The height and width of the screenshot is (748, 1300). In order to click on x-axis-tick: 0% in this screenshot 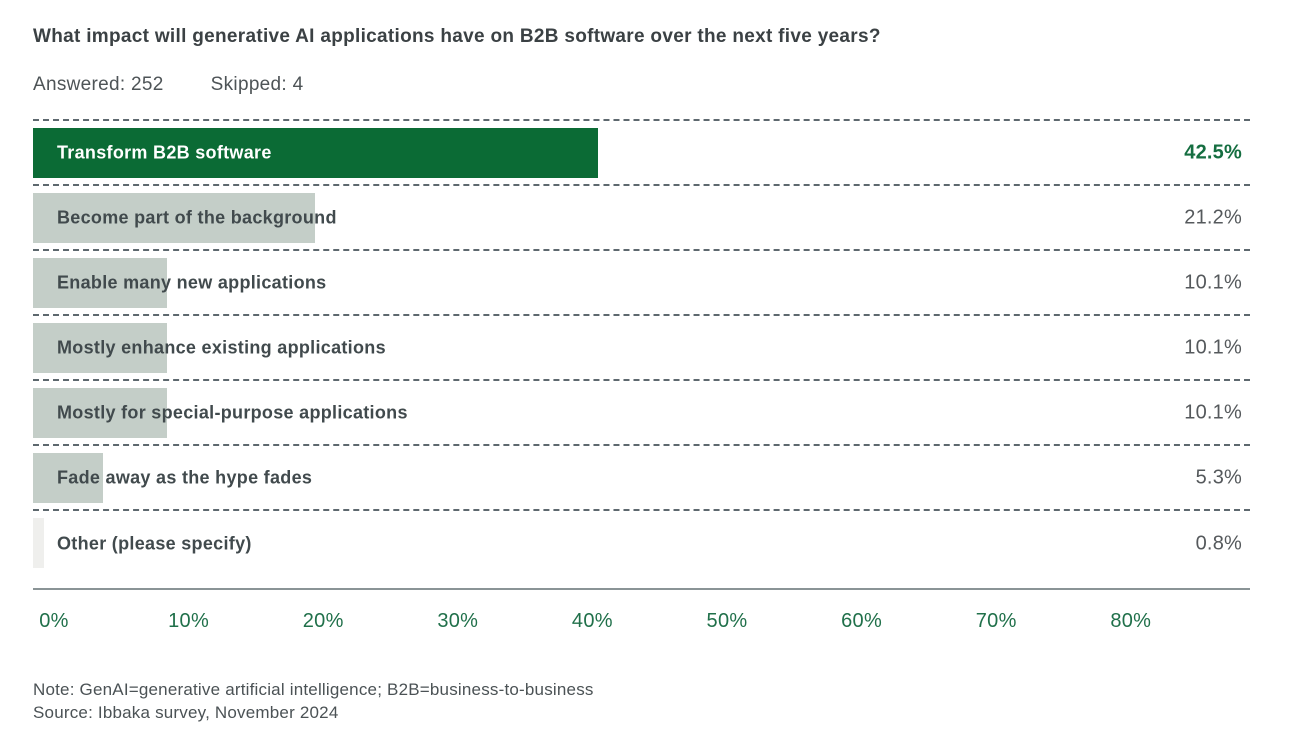, I will do `click(54, 621)`.